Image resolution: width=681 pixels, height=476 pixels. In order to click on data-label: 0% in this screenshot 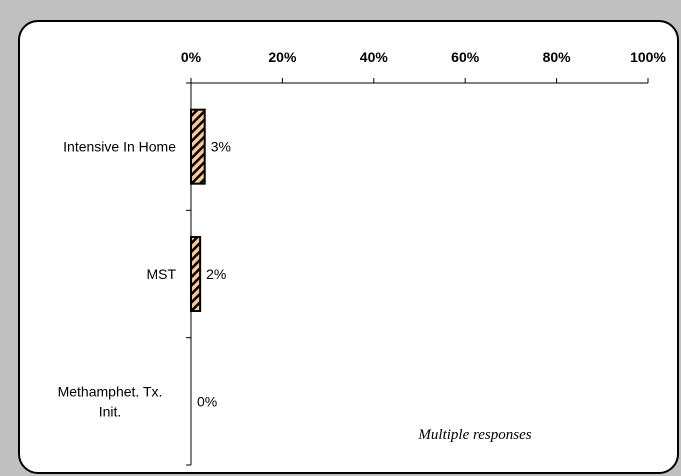, I will do `click(207, 401)`.